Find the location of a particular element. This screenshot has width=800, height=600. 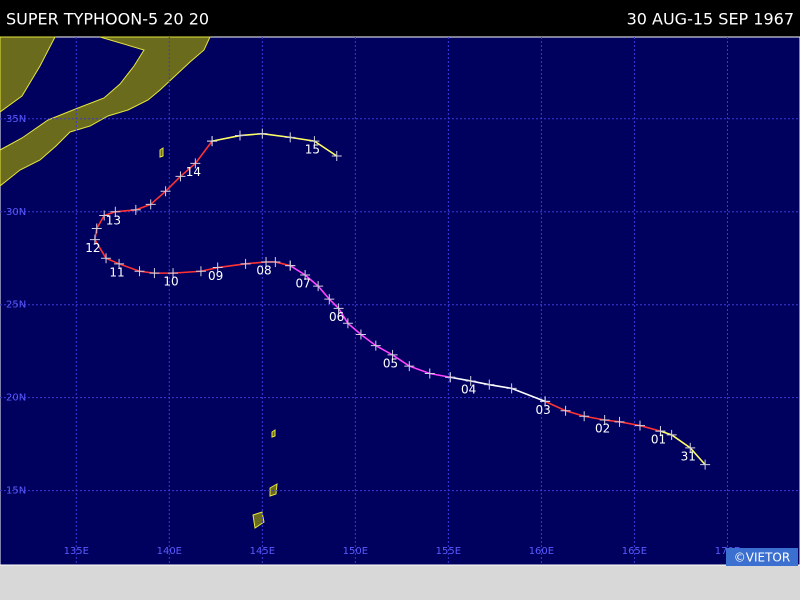

day-label: 07 is located at coordinates (302, 283).